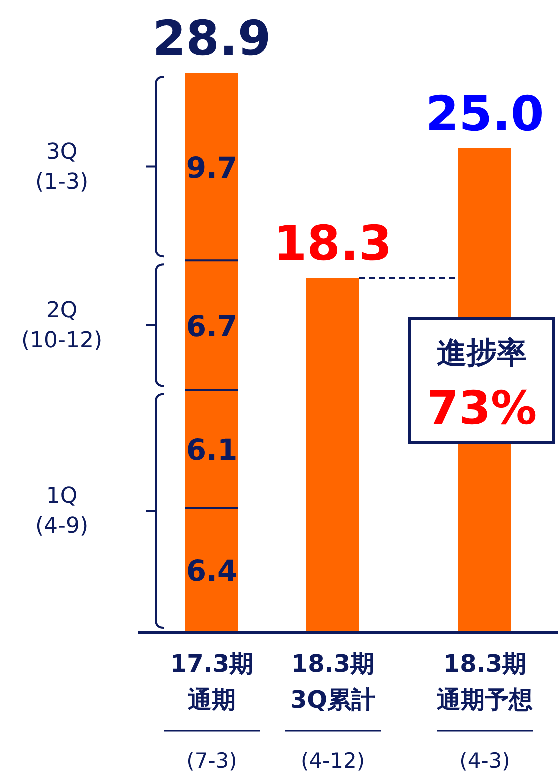  Describe the element at coordinates (62, 512) in the screenshot. I see `text: 1Q (4-9)` at that location.